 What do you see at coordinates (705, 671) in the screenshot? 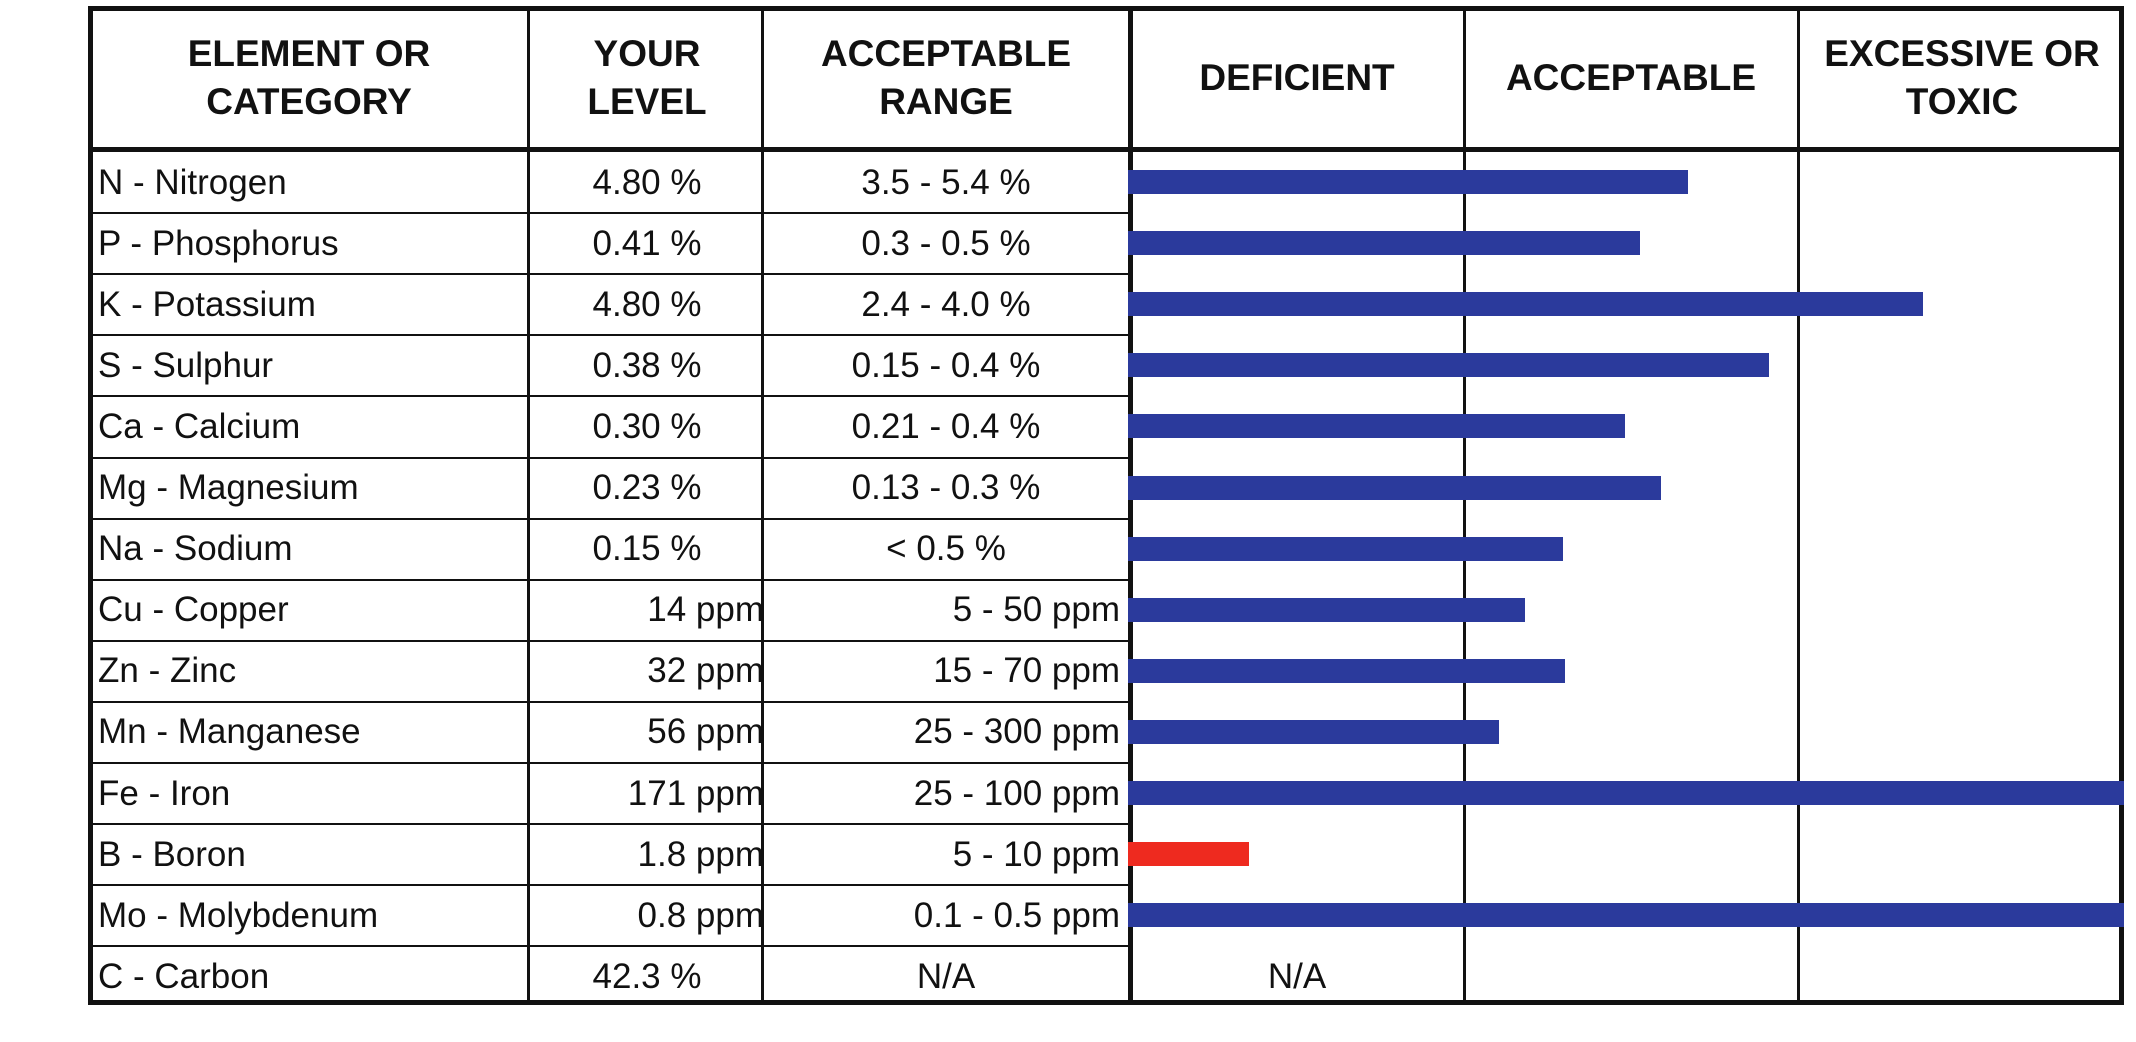
I see `row-your-level: 32 ppm` at bounding box center [705, 671].